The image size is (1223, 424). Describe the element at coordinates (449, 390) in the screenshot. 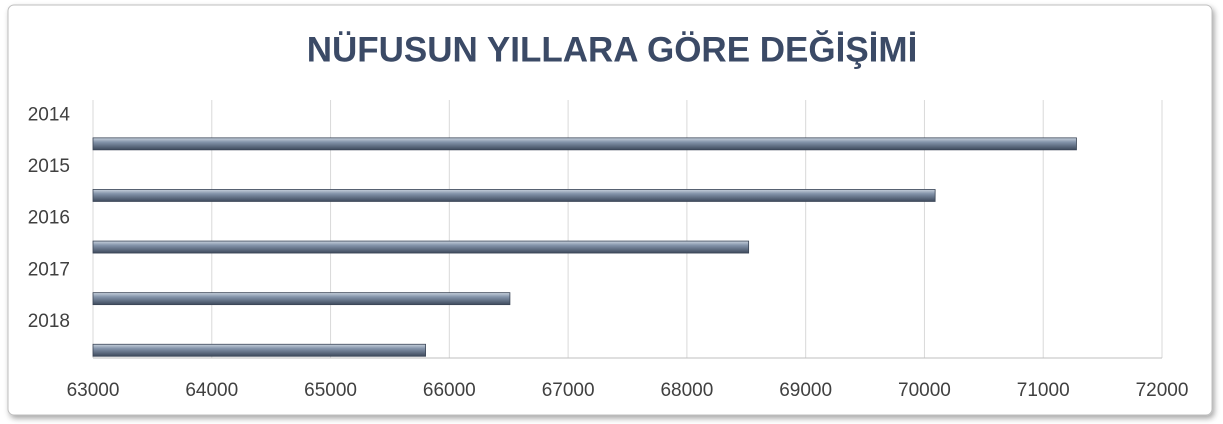

I see `x-tick-label: 66000` at that location.